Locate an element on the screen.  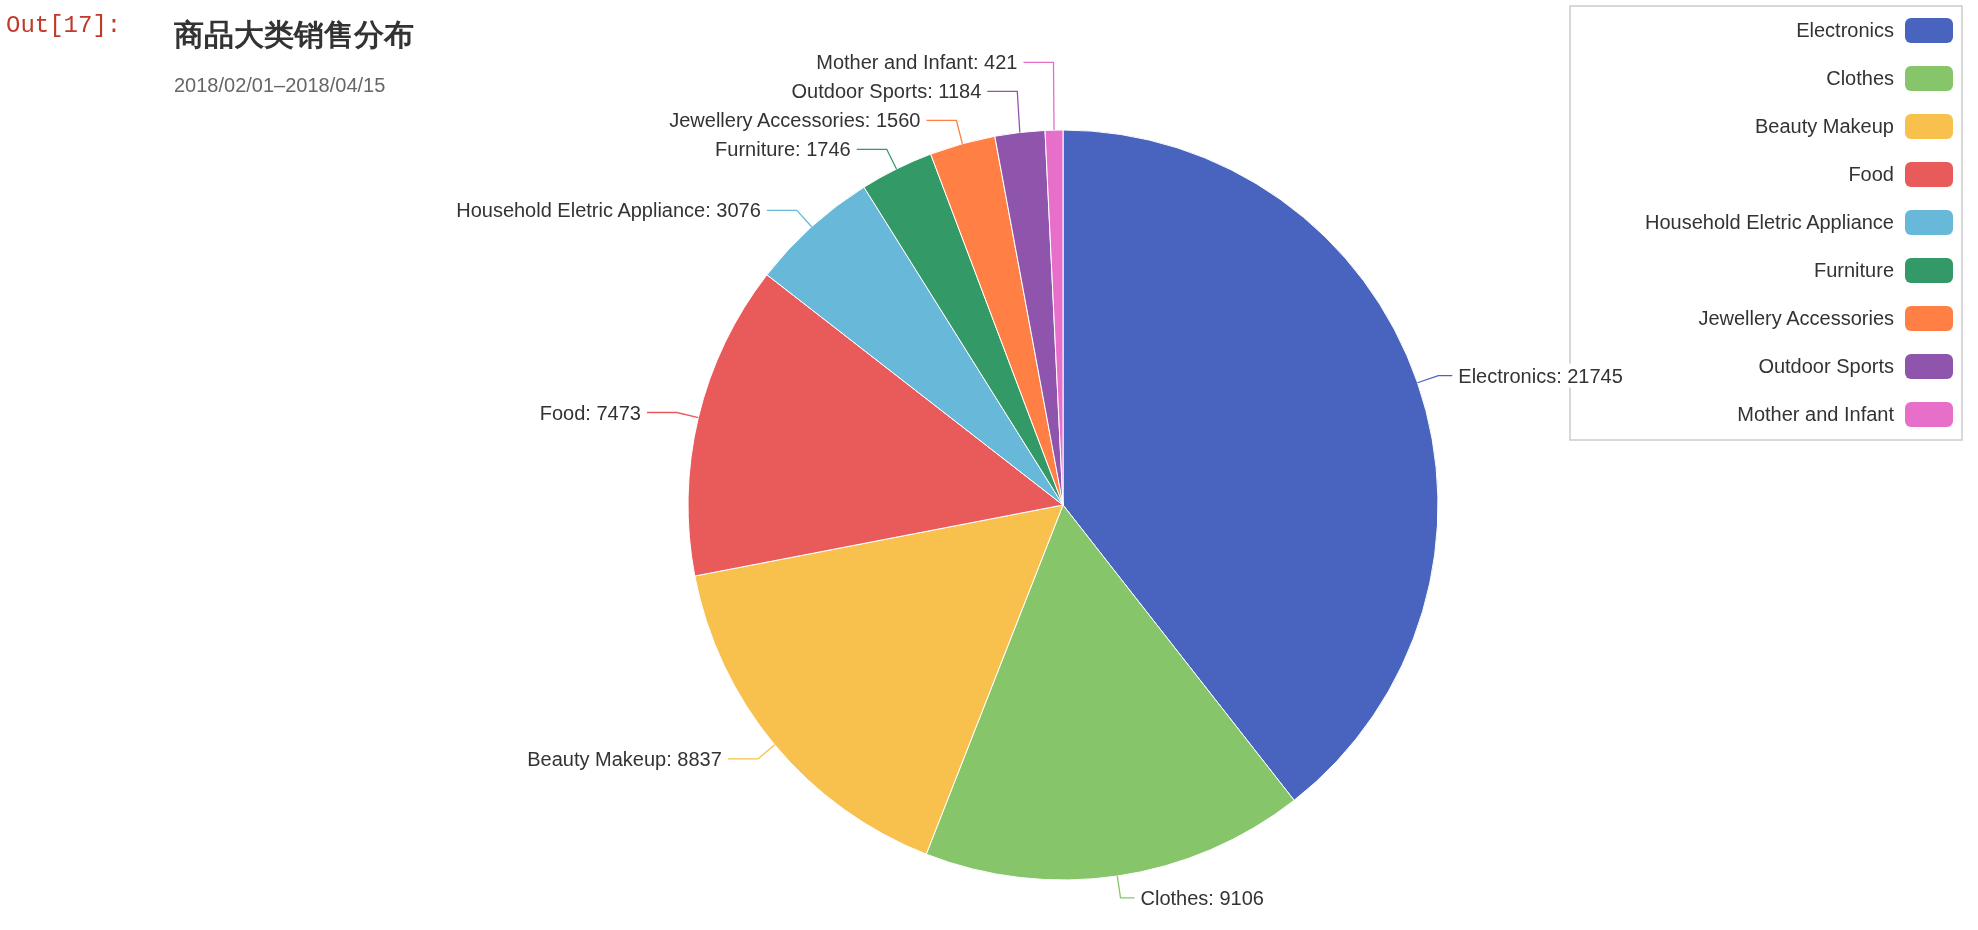
data-label: Mother and Infant: 421 is located at coordinates (917, 62).